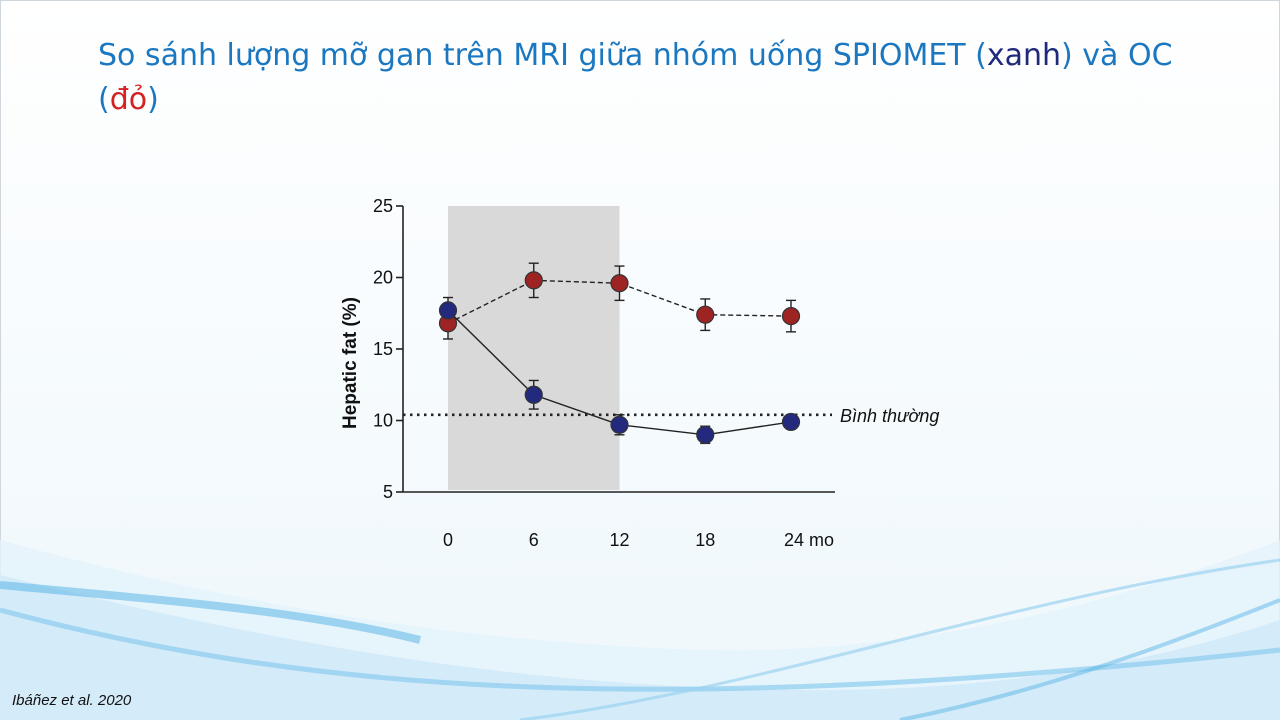 Image resolution: width=1280 pixels, height=720 pixels. Describe the element at coordinates (383, 349) in the screenshot. I see `y-tick-label: 15` at that location.